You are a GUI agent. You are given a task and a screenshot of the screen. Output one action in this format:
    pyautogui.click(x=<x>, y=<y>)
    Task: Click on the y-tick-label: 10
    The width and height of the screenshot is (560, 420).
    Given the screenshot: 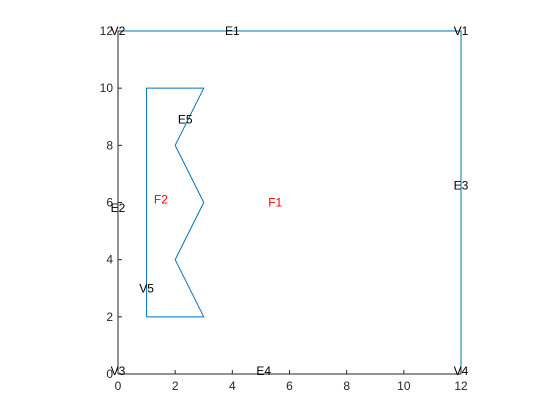 What is the action you would take?
    pyautogui.click(x=107, y=88)
    